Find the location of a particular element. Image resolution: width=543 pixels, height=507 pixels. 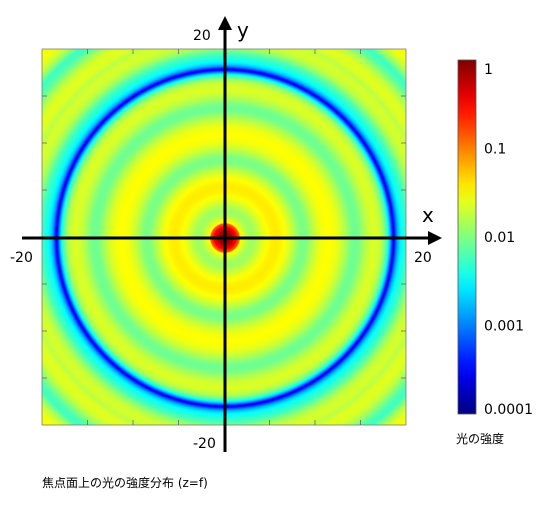

x-axis-label: x is located at coordinates (428, 215).